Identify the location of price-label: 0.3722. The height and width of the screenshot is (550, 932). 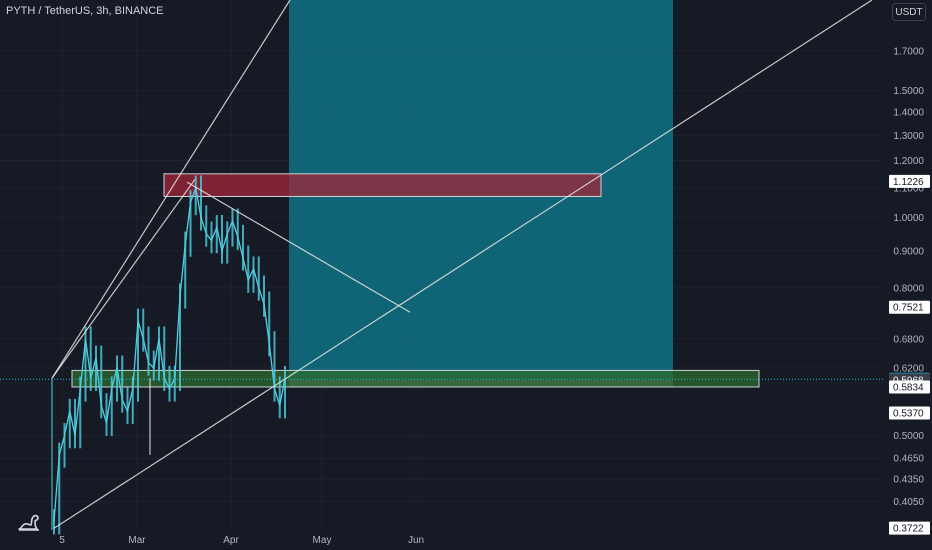
(908, 529).